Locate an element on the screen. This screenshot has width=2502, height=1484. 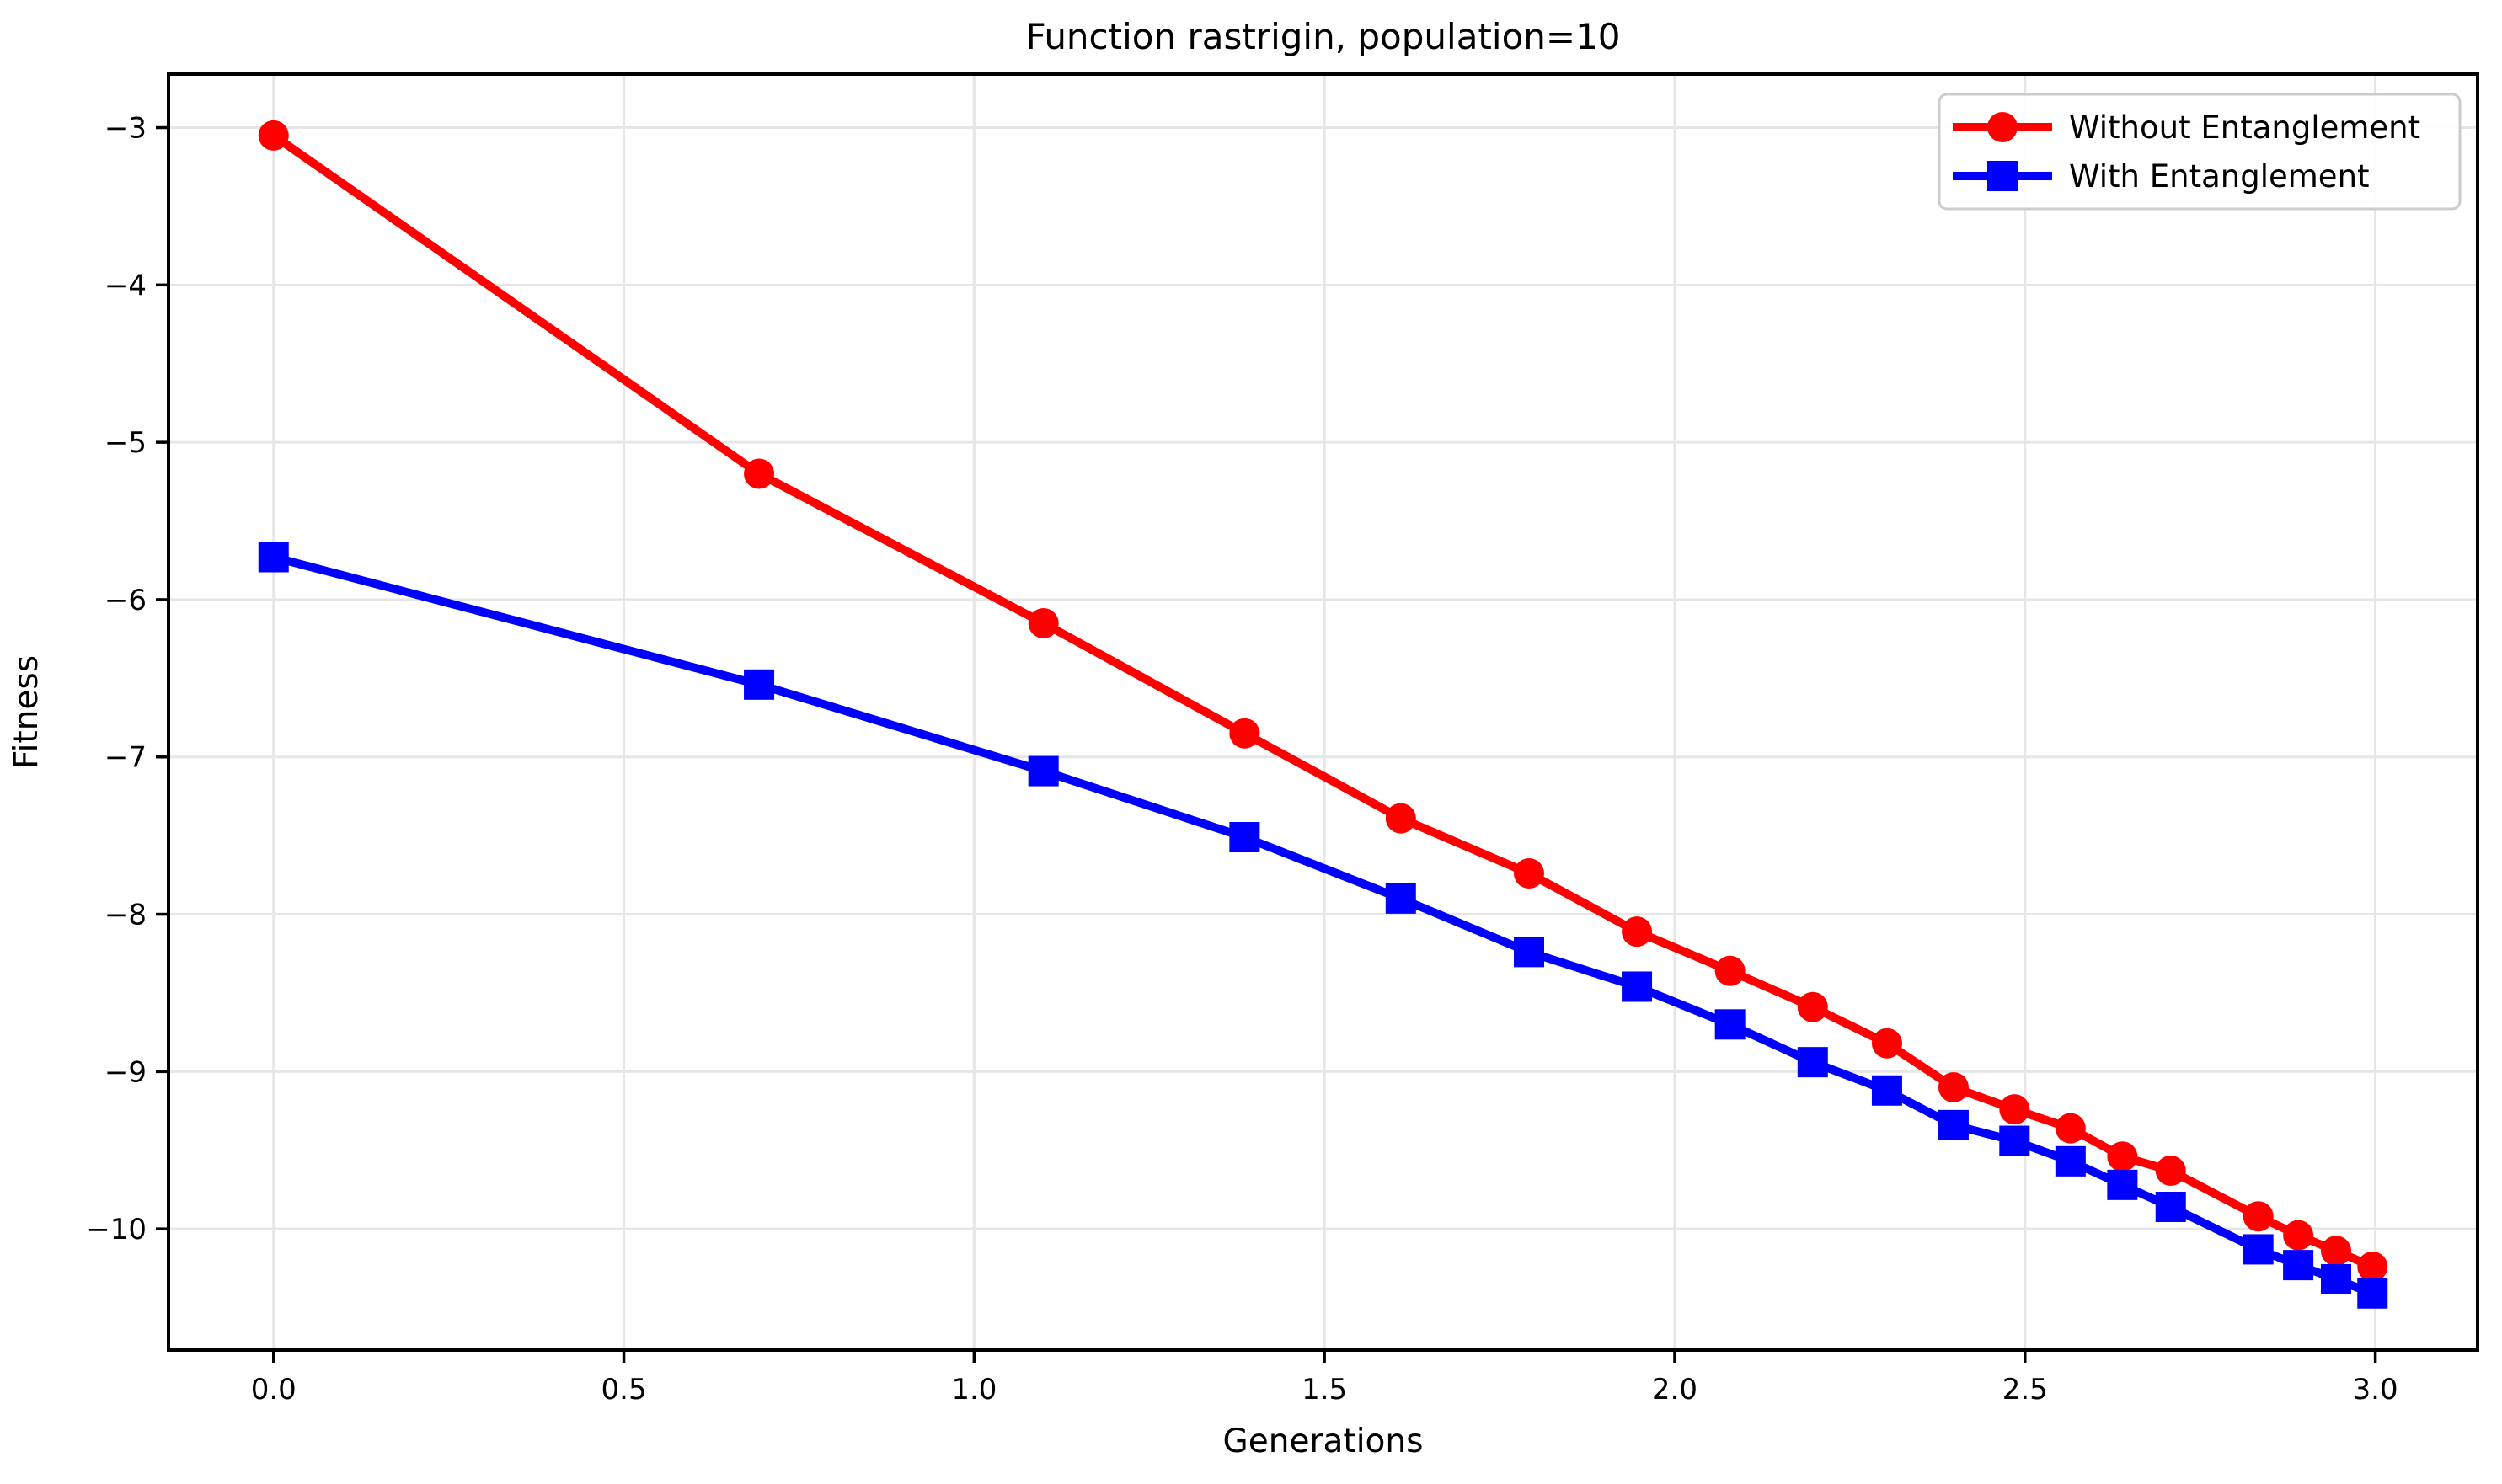
y-tick-label: −7 is located at coordinates (125, 758).